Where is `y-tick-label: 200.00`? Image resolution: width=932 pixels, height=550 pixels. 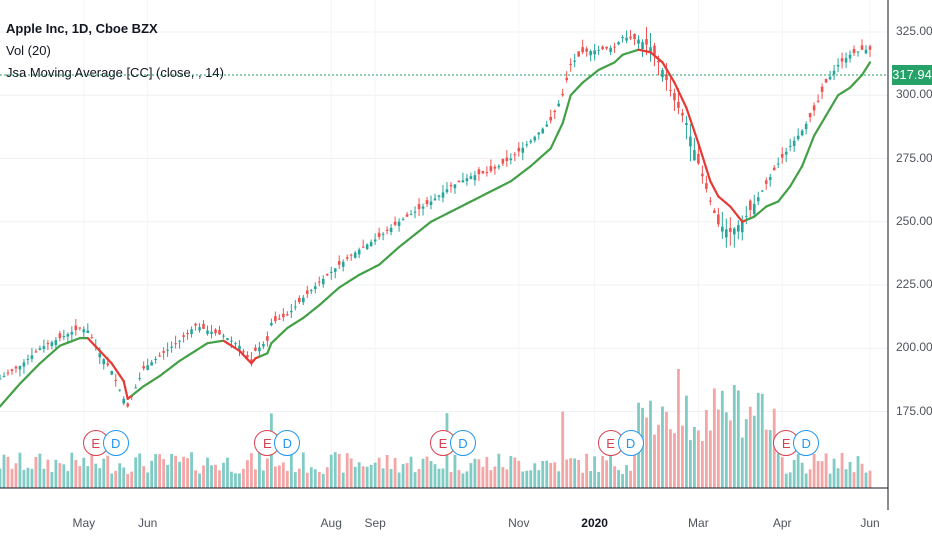 y-tick-label: 200.00 is located at coordinates (914, 347).